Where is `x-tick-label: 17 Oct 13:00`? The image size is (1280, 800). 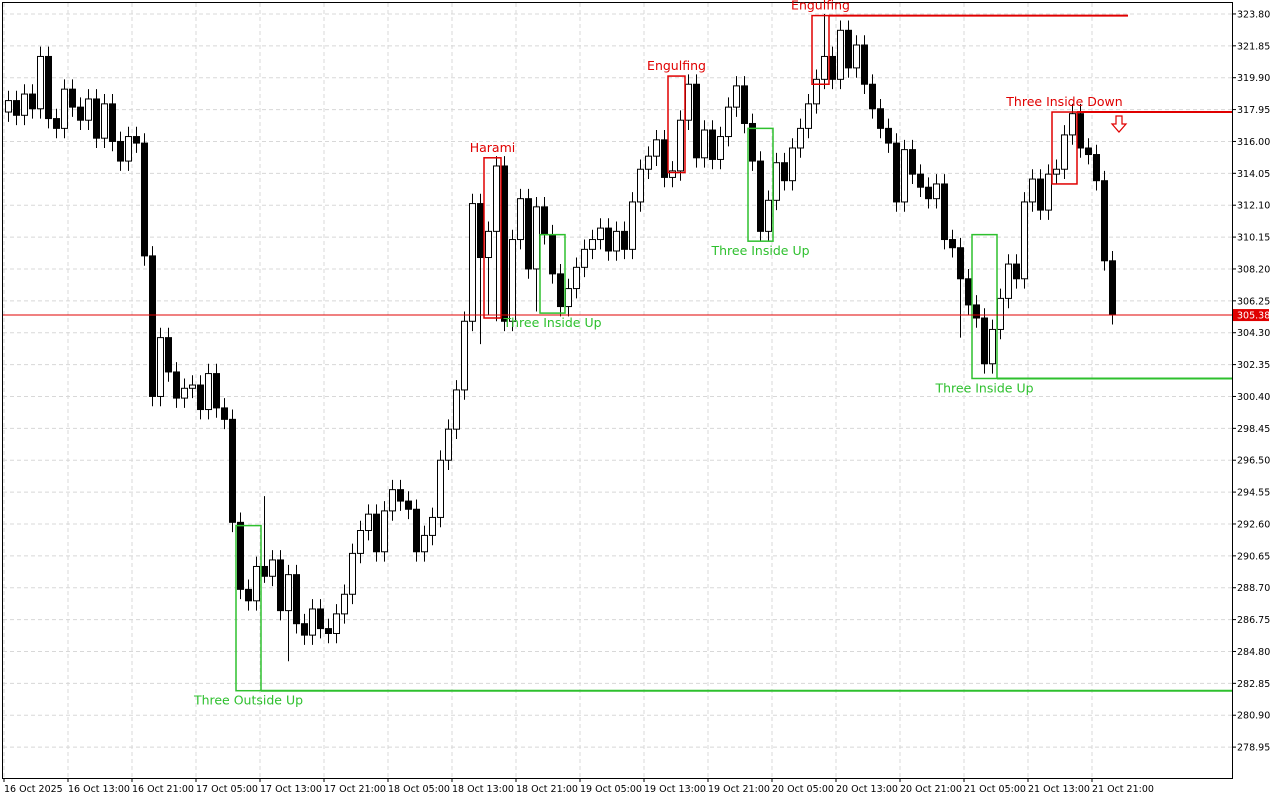 x-tick-label: 17 Oct 13:00 is located at coordinates (291, 789).